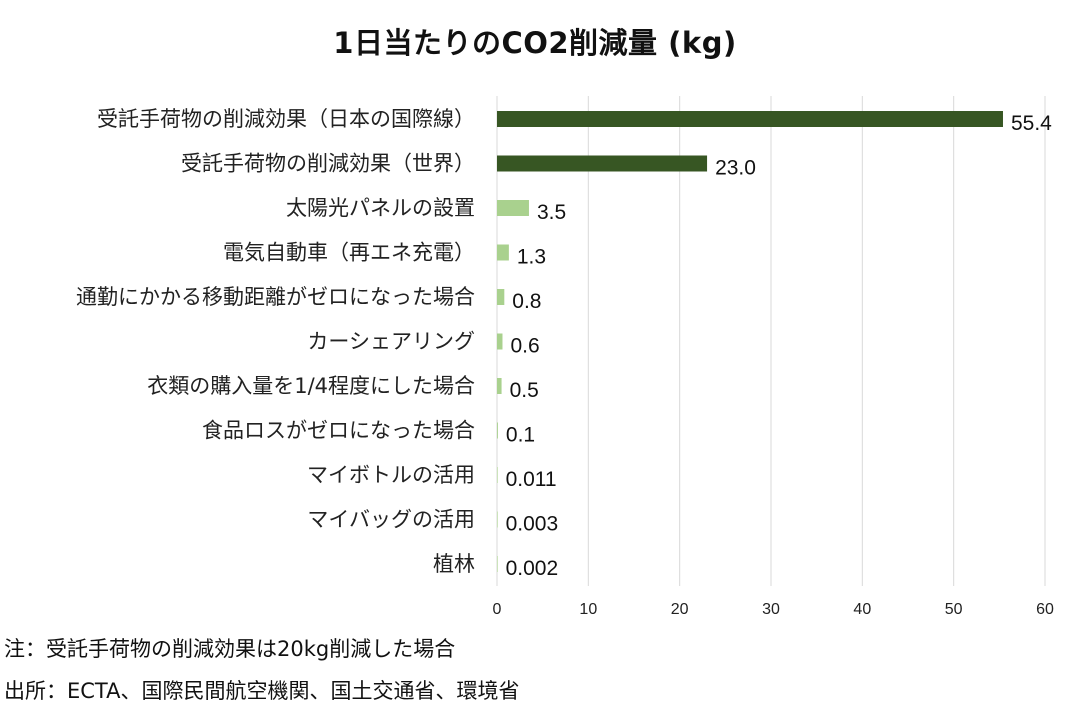 This screenshot has height=720, width=1070. I want to click on footnote-note: 注：受託手荷物の削減効果は20kg削減した場合, so click(230, 649).